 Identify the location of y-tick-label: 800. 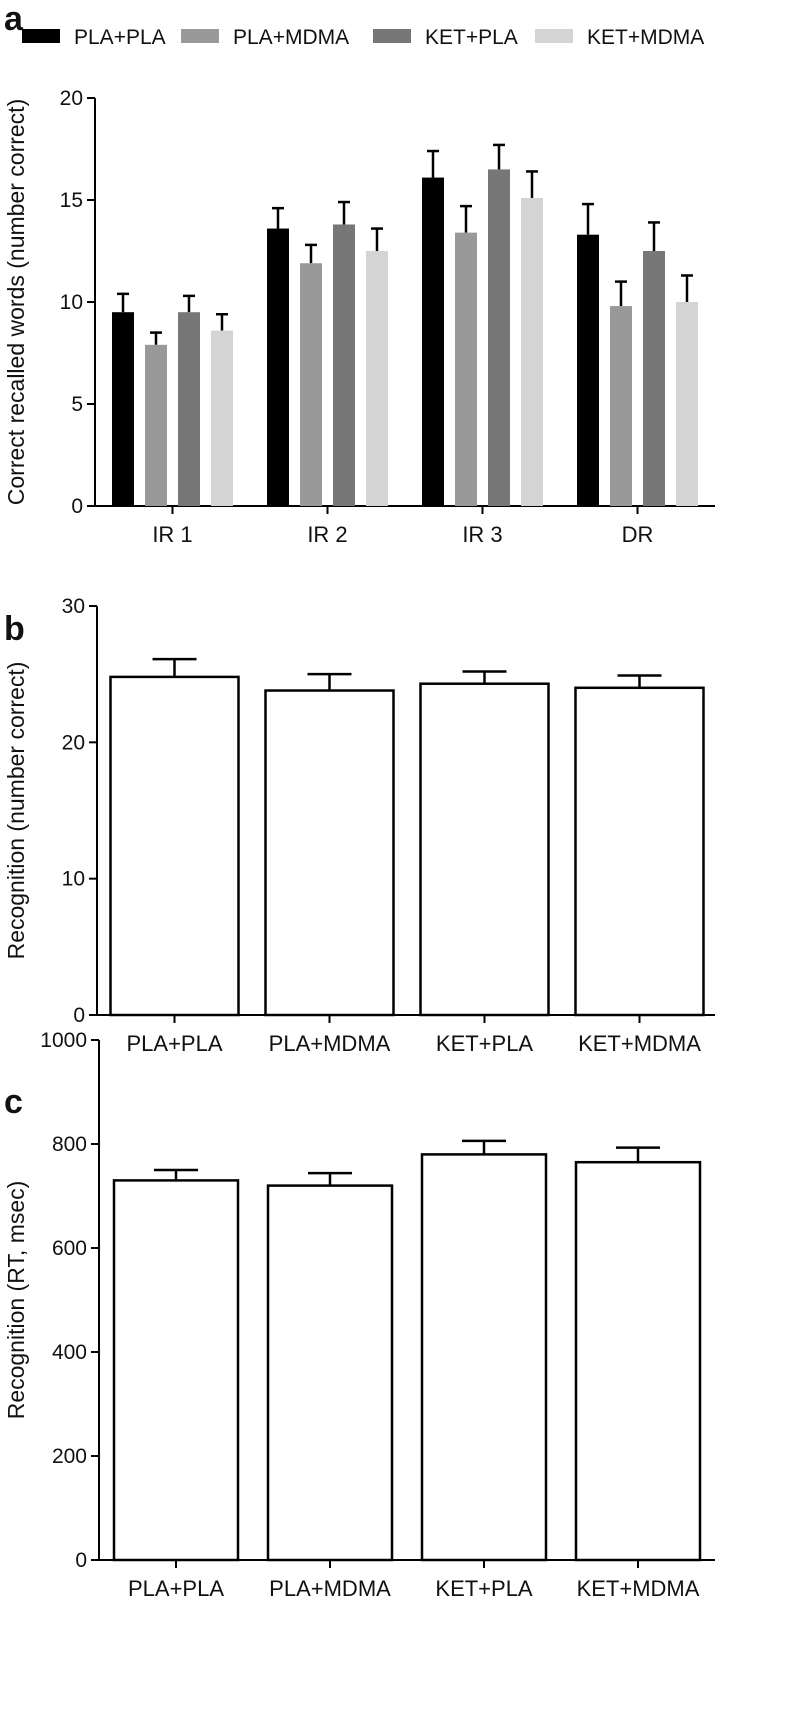
(69, 1144).